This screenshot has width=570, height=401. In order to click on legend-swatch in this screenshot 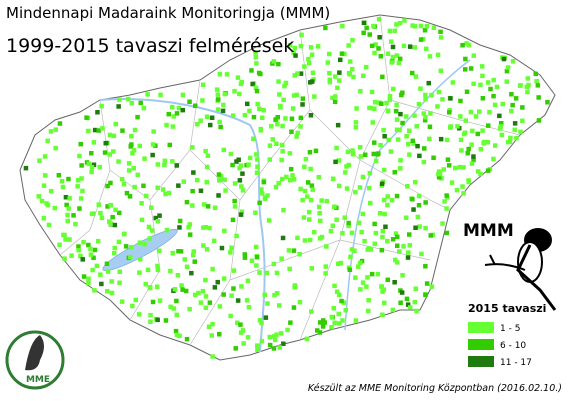, I will do `click(481, 327)`.